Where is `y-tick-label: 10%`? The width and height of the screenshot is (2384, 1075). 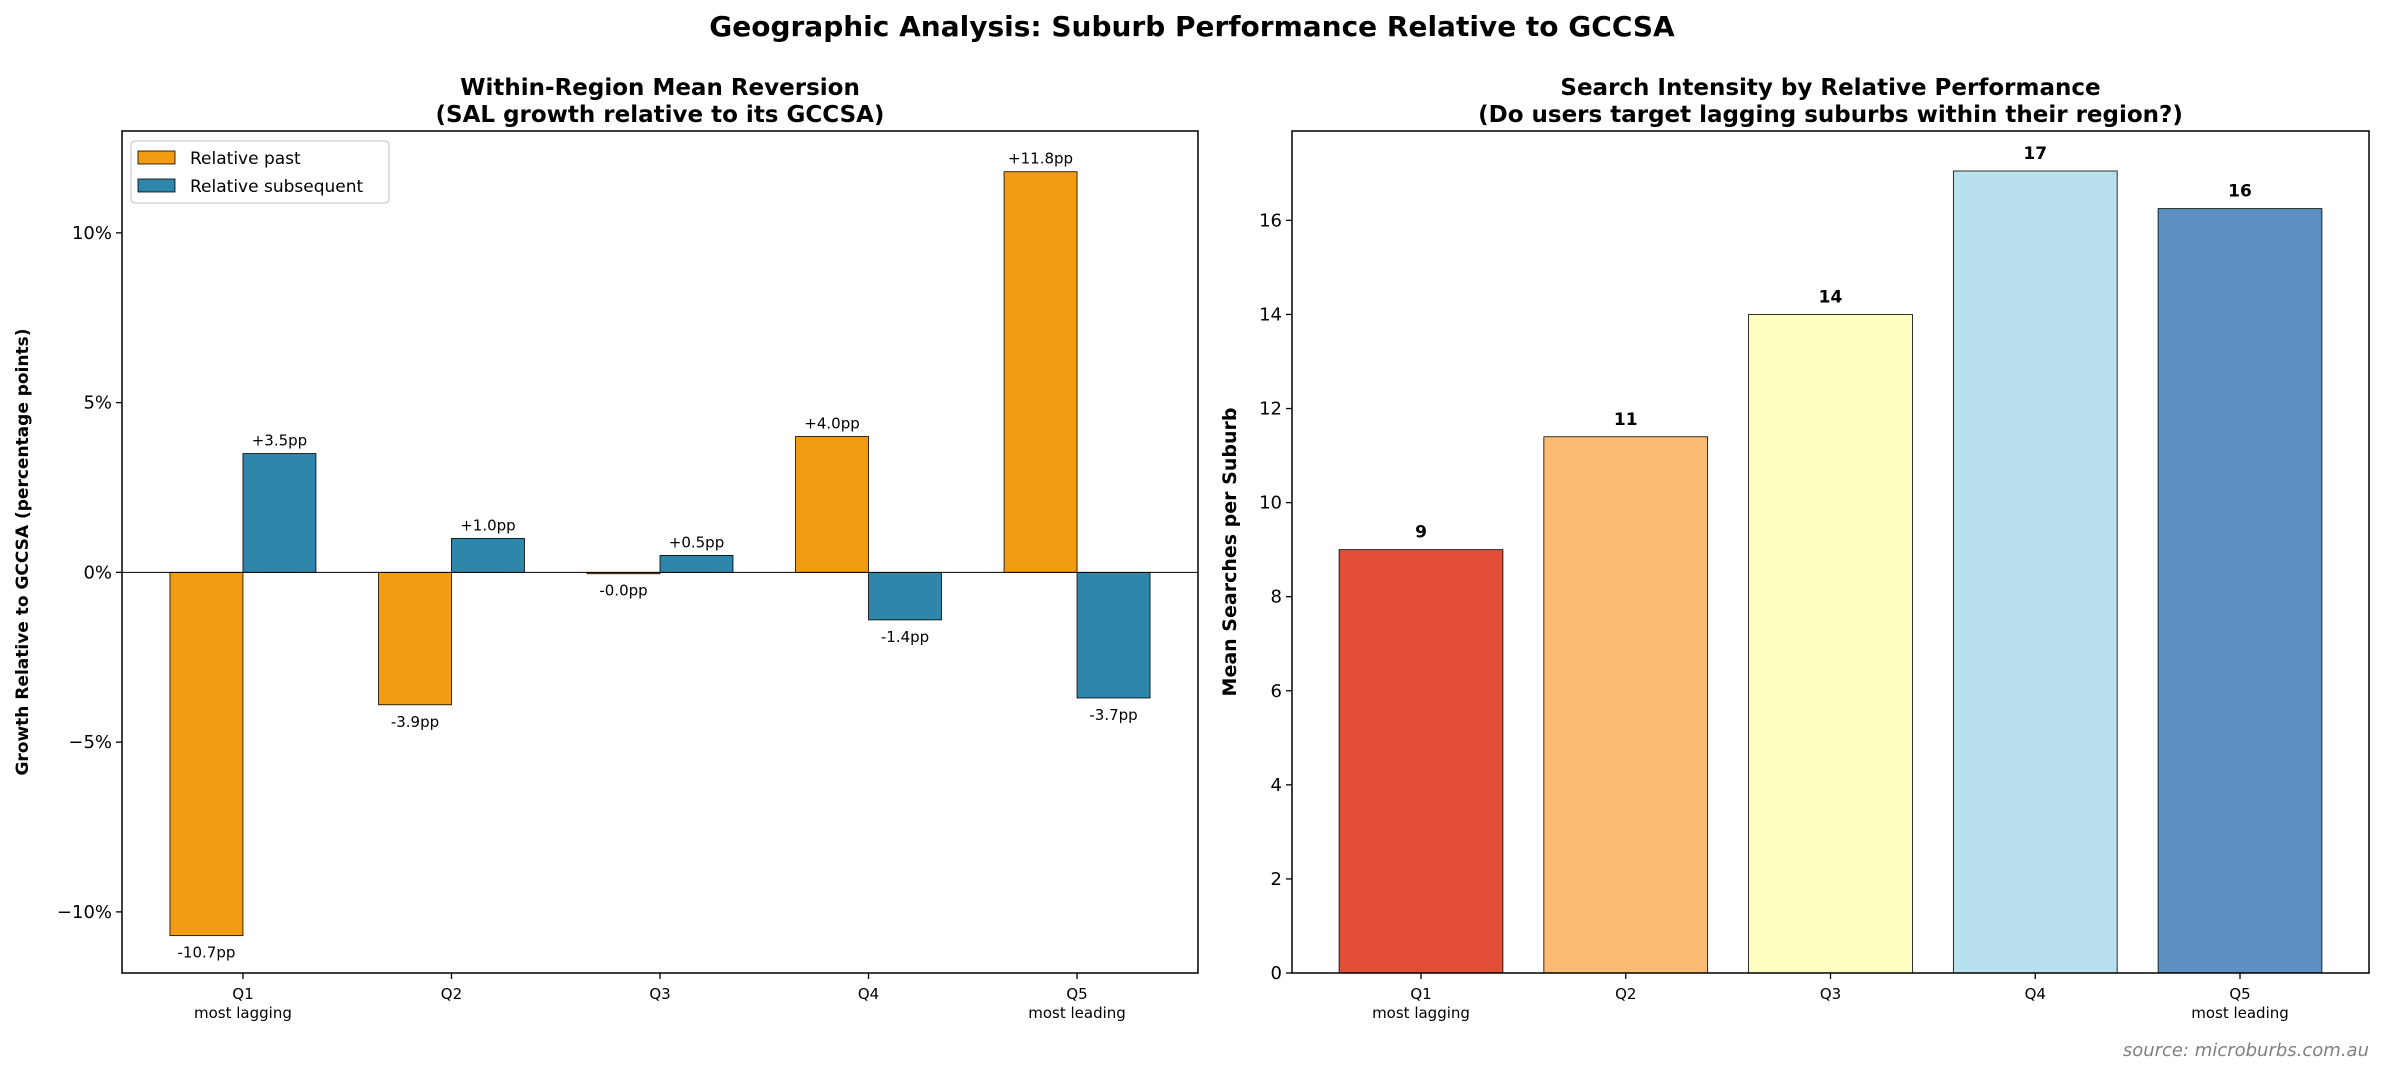
y-tick-label: 10% is located at coordinates (92, 233).